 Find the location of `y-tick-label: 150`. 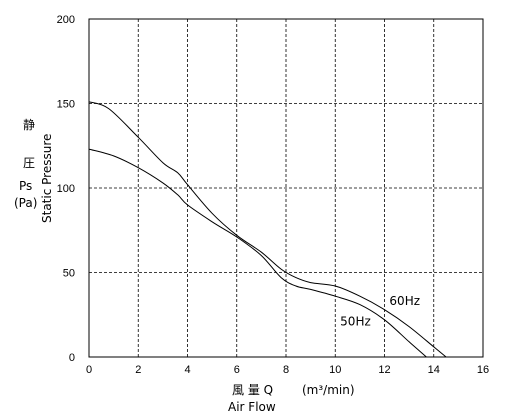

y-tick-label: 150 is located at coordinates (66, 105).